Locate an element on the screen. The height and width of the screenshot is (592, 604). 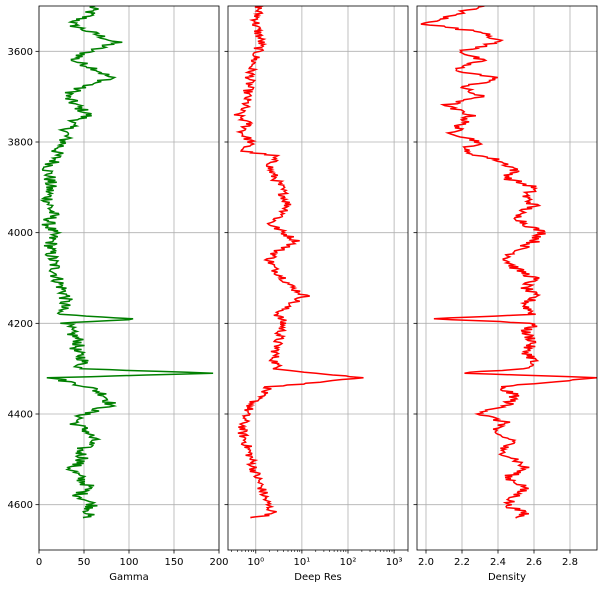
depth-tick-label: 4000 is located at coordinates (20, 233).